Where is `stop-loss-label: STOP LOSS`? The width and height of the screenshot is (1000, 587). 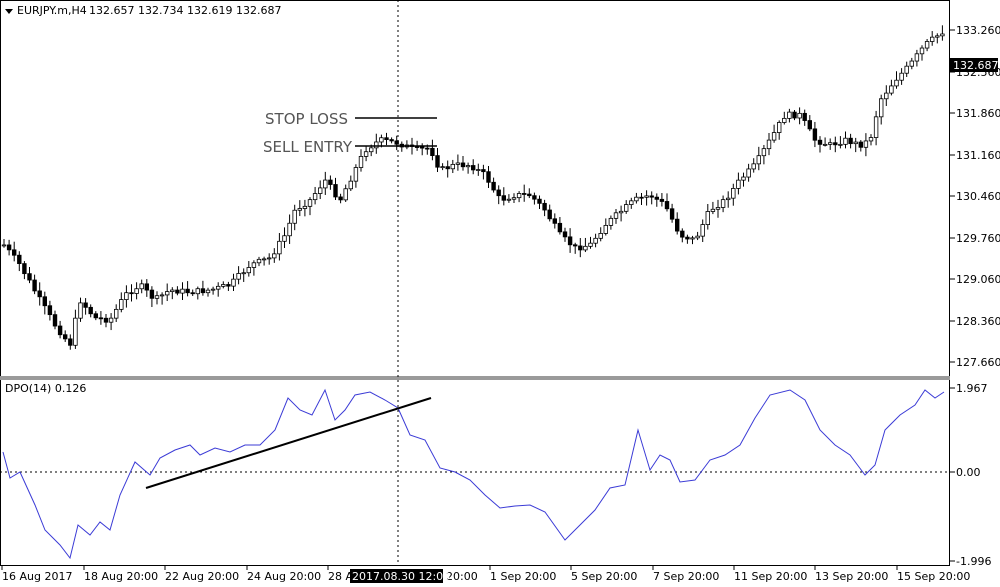 stop-loss-label: STOP LOSS is located at coordinates (306, 119).